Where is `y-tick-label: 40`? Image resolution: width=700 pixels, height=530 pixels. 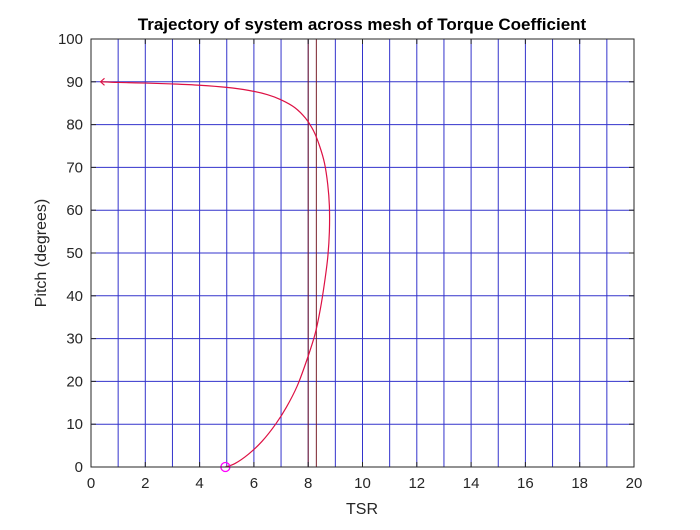
y-tick-label: 40 is located at coordinates (74, 296).